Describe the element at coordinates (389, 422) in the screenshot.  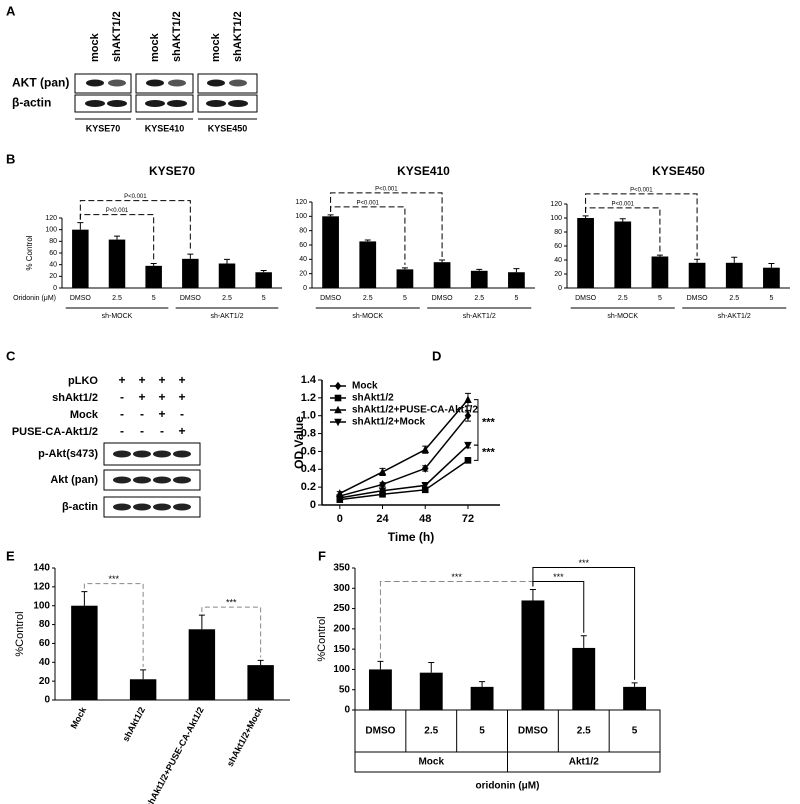
I see `legend-label: shAkt1/2+Mock` at that location.